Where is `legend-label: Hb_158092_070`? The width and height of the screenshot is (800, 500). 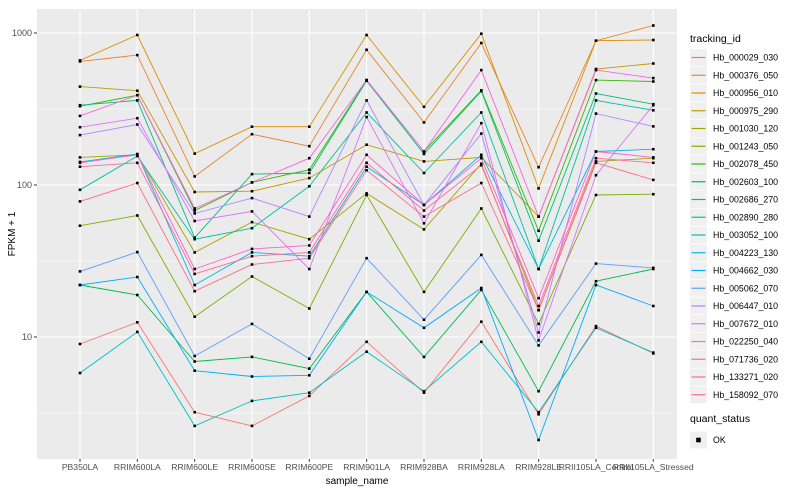 legend-label: Hb_158092_070 is located at coordinates (745, 395).